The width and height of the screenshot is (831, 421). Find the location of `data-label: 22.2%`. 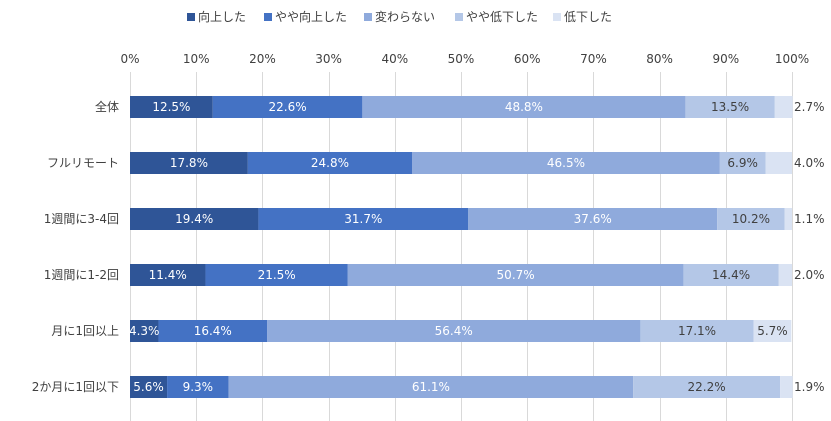

data-label: 22.2% is located at coordinates (707, 387).